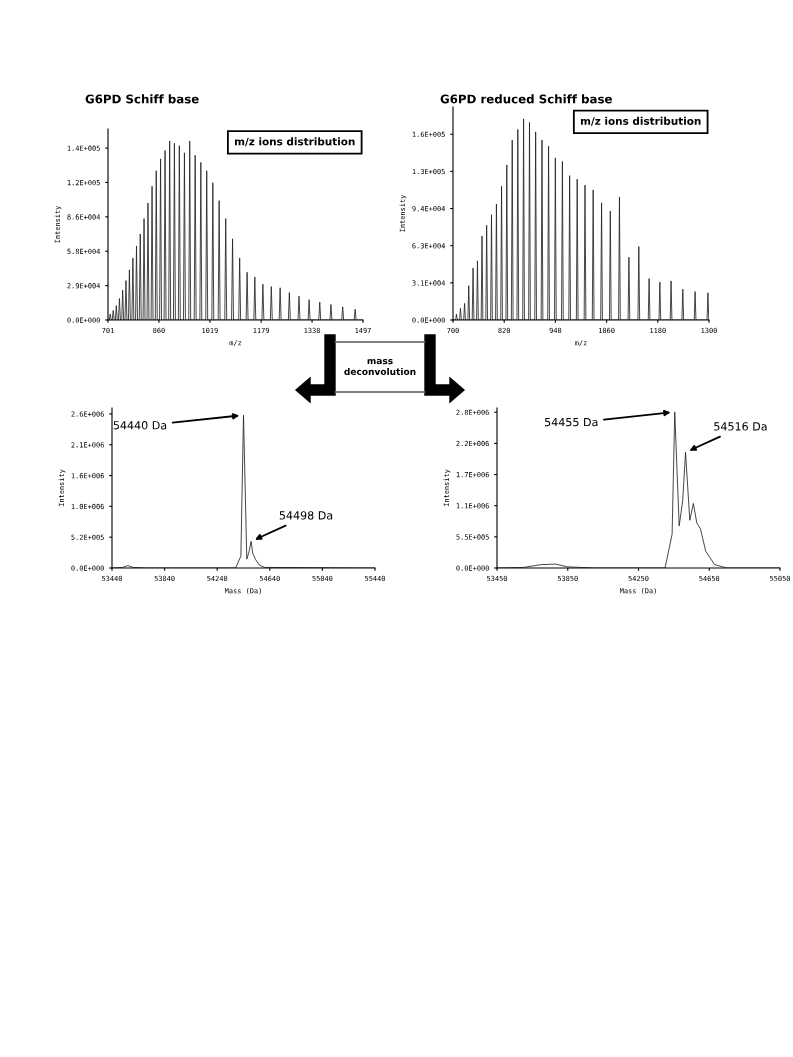 The width and height of the screenshot is (793, 1057). I want to click on annotation: 54516 Da, so click(740, 426).